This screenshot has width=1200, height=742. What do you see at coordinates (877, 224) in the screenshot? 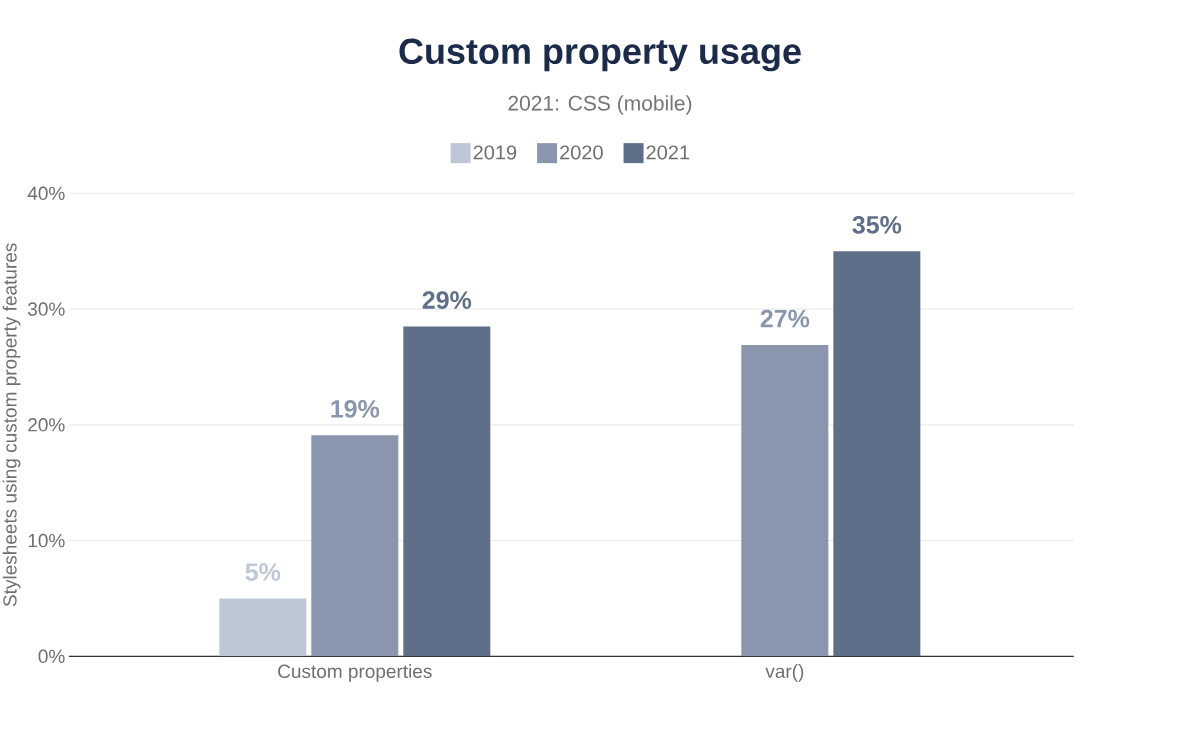
I see `data-label: 35%` at bounding box center [877, 224].